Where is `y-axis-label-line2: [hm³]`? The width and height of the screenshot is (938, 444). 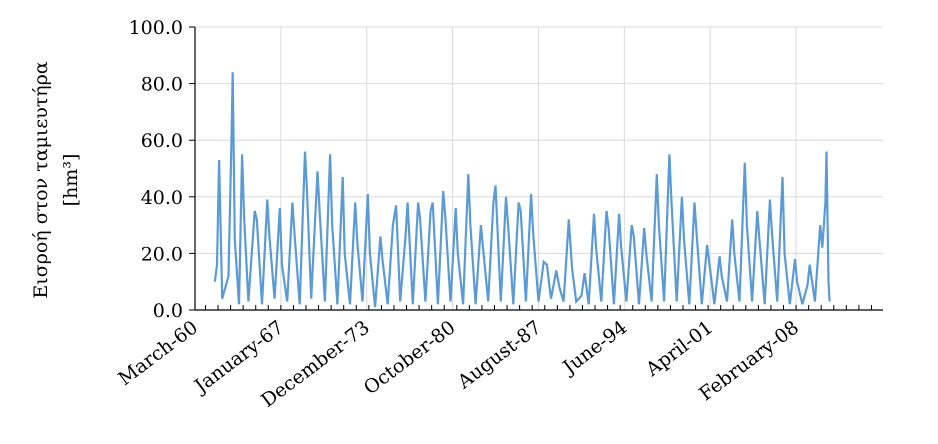
y-axis-label-line2: [hm³] is located at coordinates (71, 180).